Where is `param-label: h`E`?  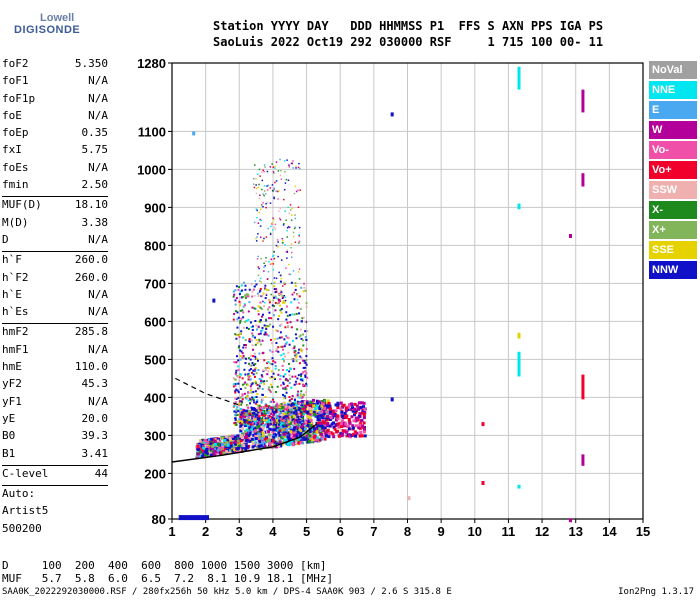
param-label: h`E is located at coordinates (12, 294).